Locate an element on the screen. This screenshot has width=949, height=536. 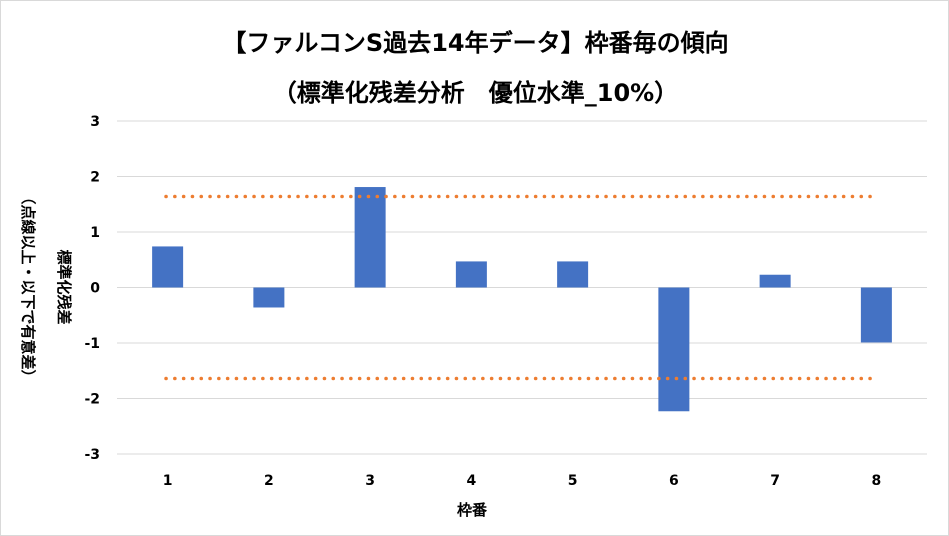
y-tick-label: 1 is located at coordinates (95, 233).